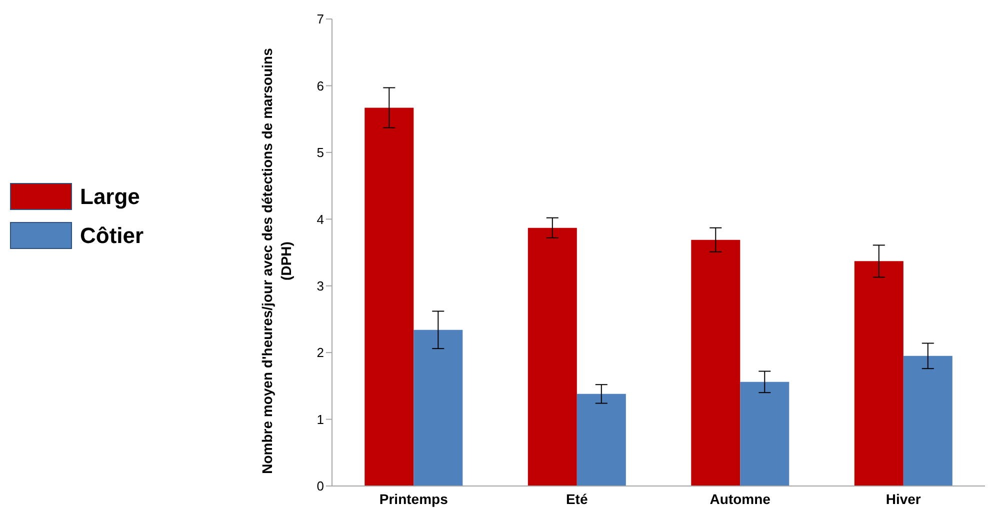 Image resolution: width=999 pixels, height=523 pixels. I want to click on x-tick-label: Automne, so click(740, 498).